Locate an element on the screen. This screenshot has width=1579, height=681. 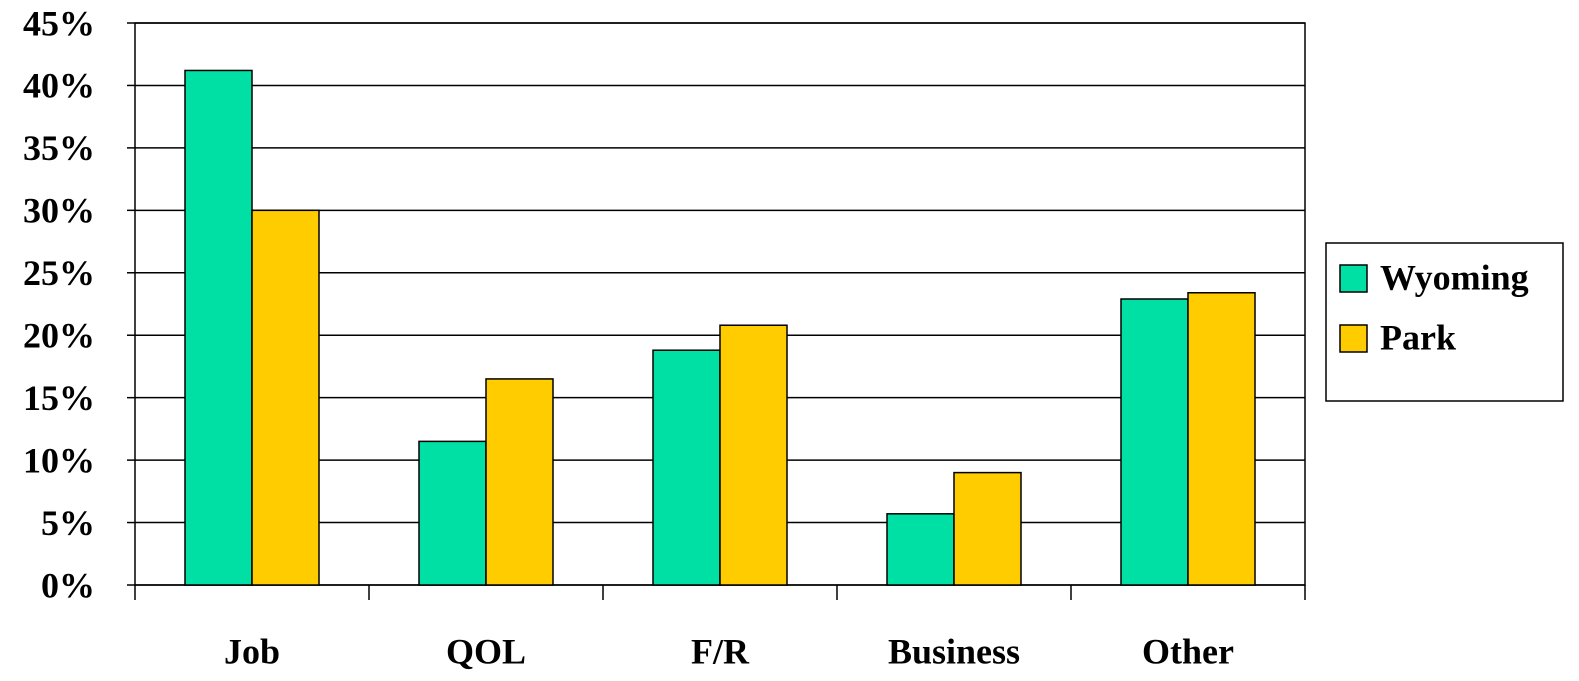
y-tick-label: 45% is located at coordinates (59, 23).